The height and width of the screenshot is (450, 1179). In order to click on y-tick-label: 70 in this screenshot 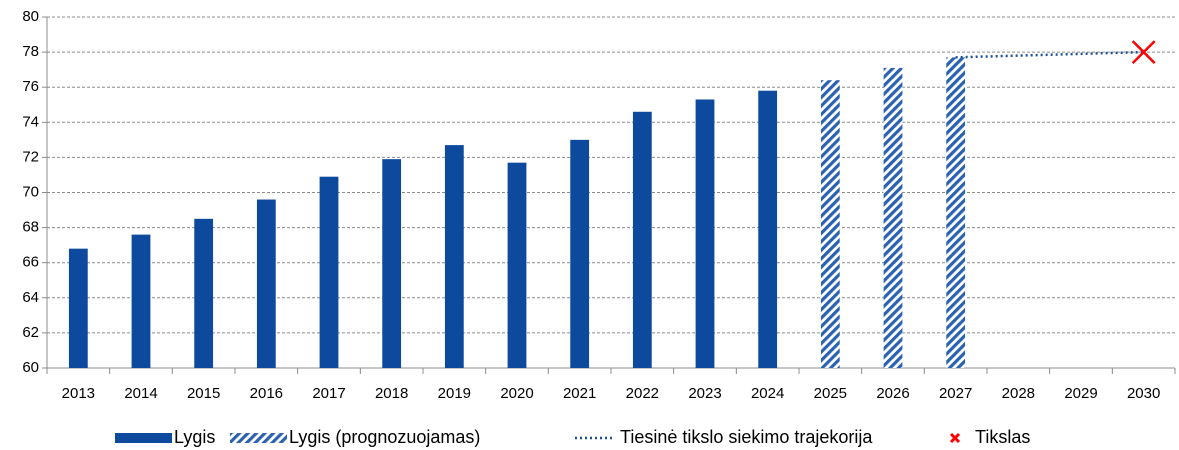, I will do `click(30, 191)`.